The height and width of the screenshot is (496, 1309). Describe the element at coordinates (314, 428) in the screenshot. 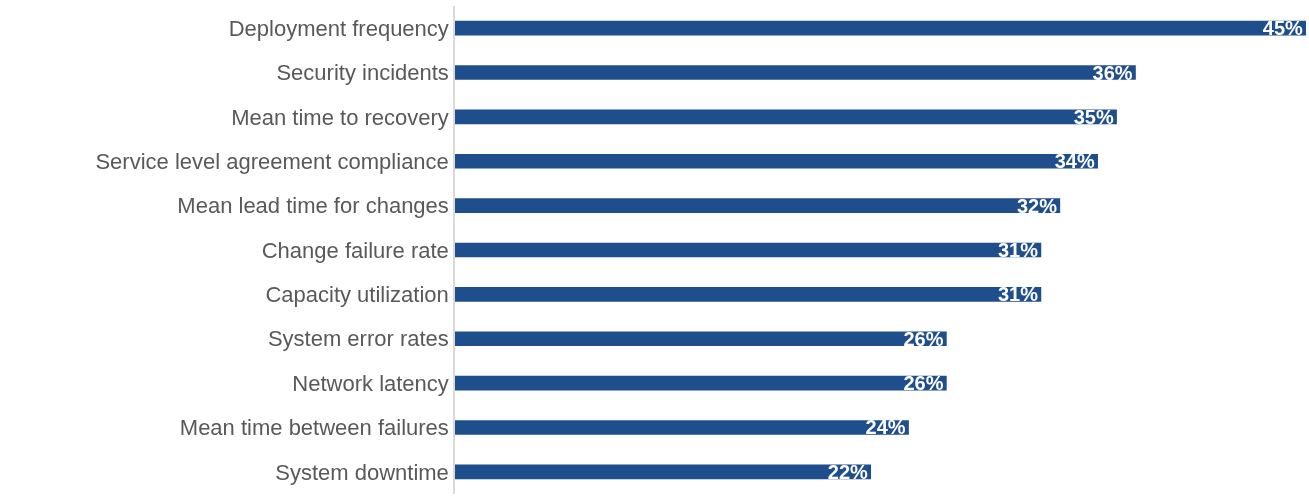

I see `y-tick-label: Mean time between failures` at that location.